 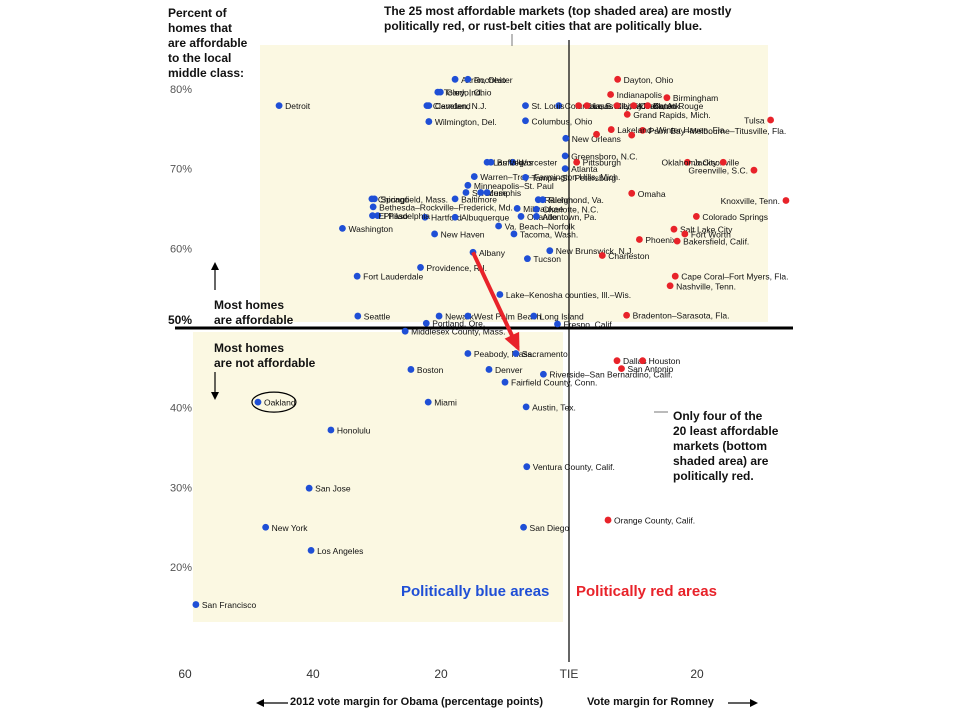 I want to click on up-arrow-head, so click(x=215, y=266).